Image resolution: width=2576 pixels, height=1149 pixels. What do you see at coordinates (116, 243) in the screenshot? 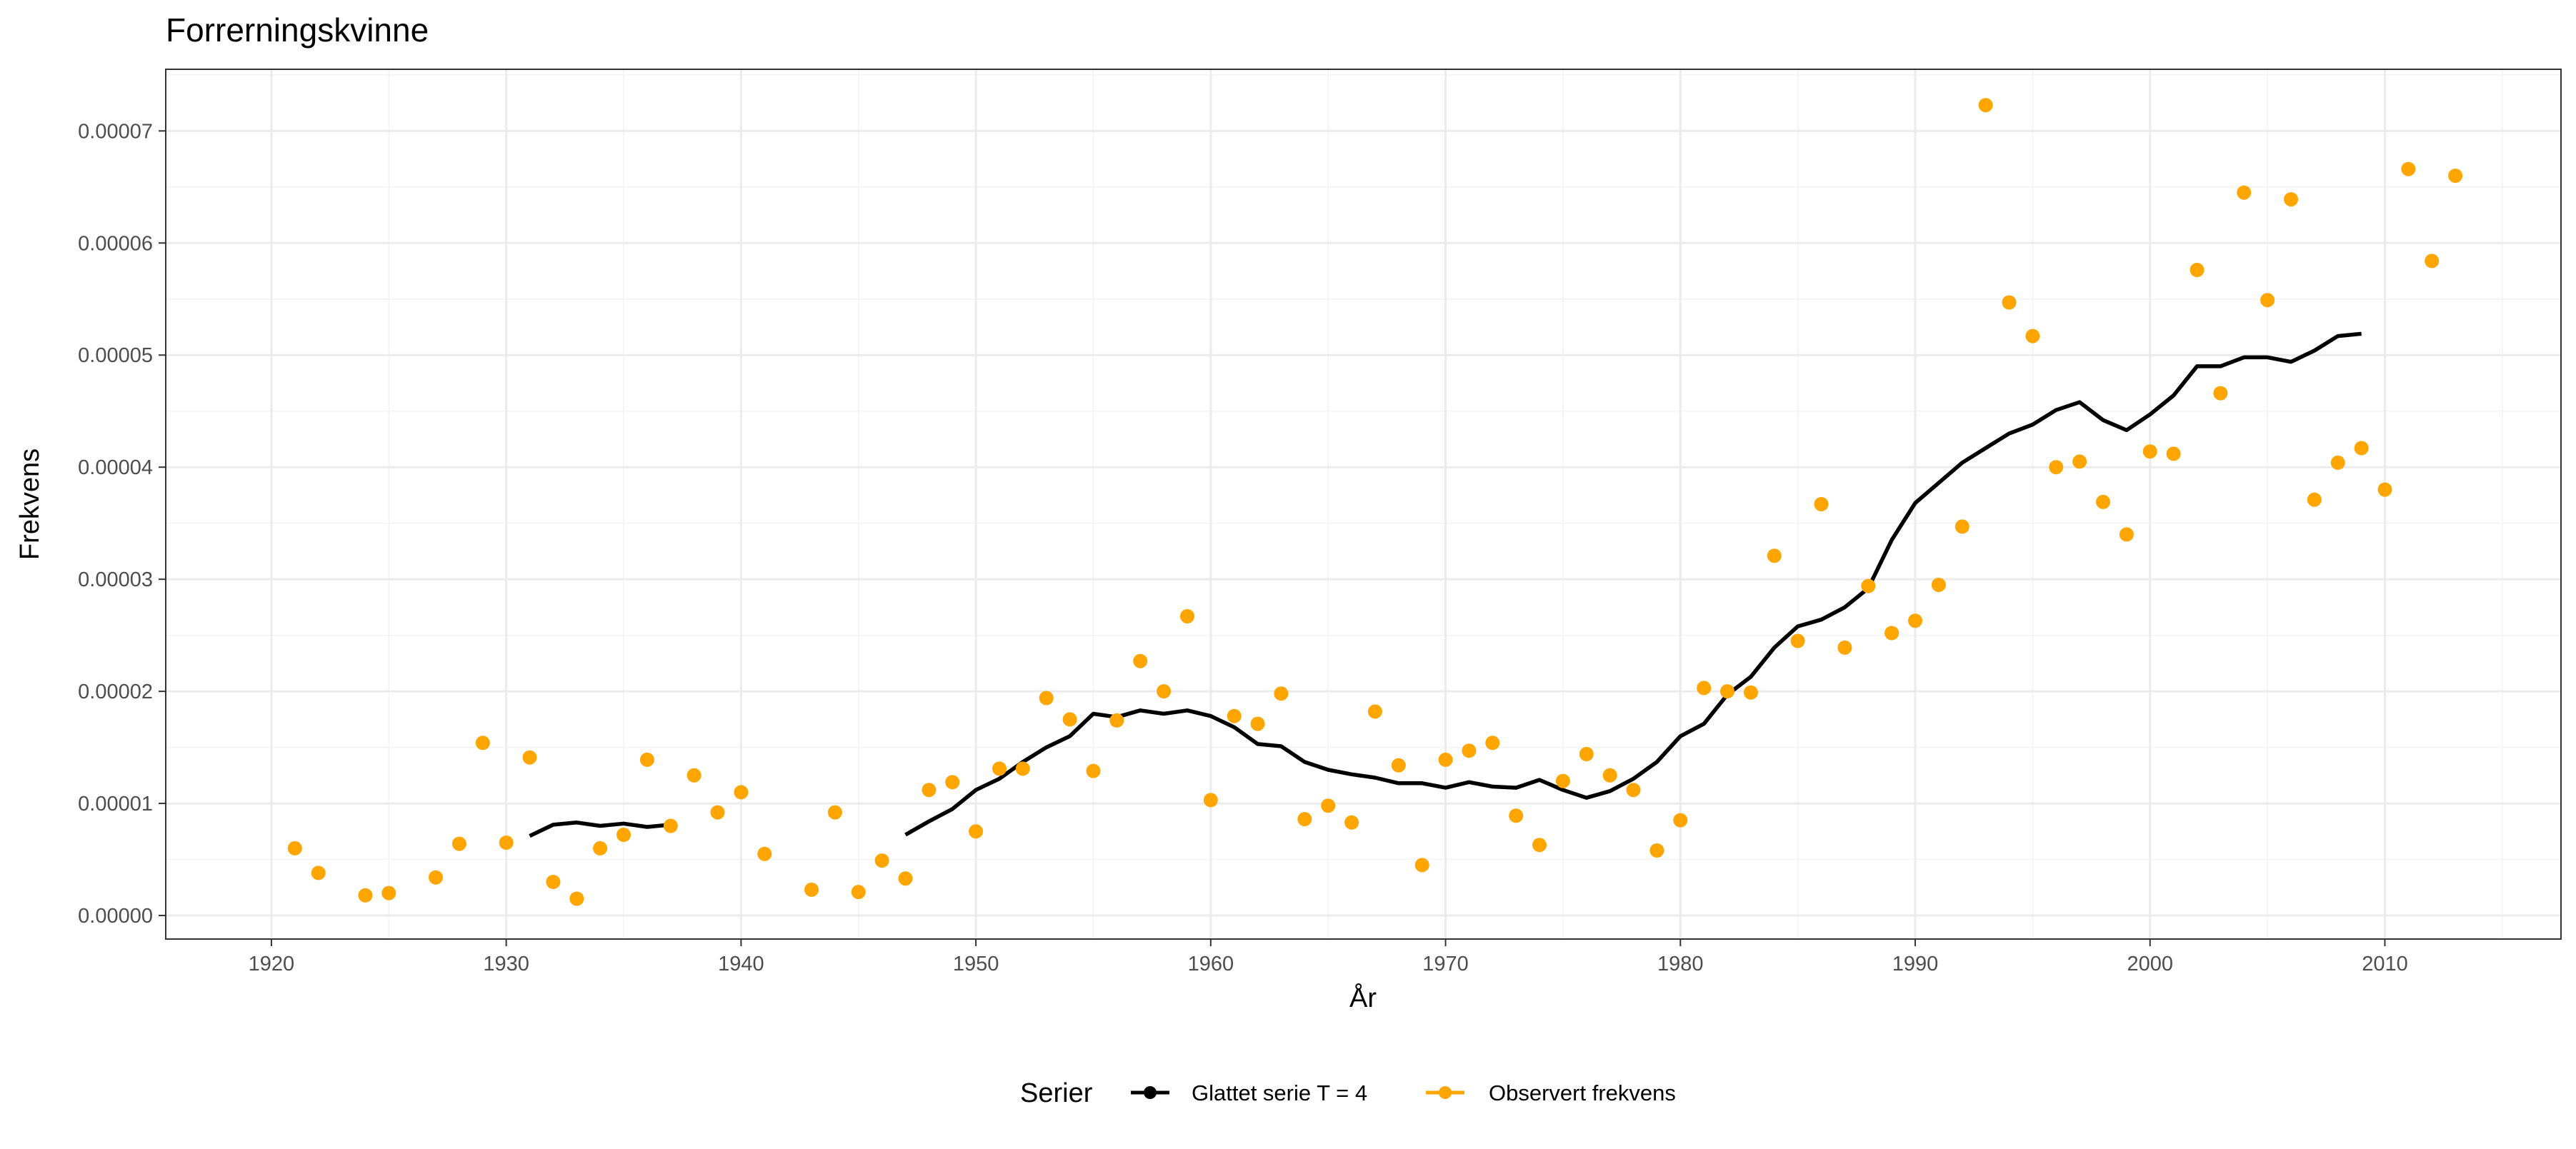
I see `y-tick-label: 0.00006` at bounding box center [116, 243].